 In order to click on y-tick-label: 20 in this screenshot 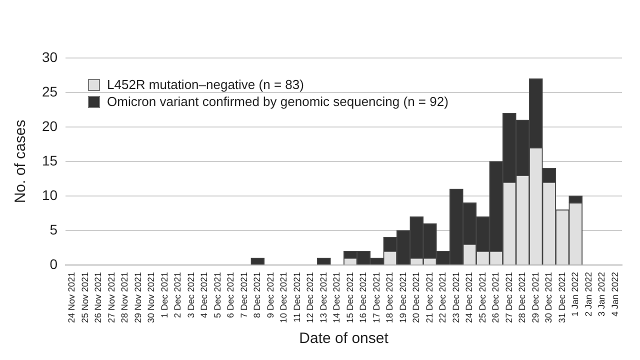, I will do `click(50, 126)`.